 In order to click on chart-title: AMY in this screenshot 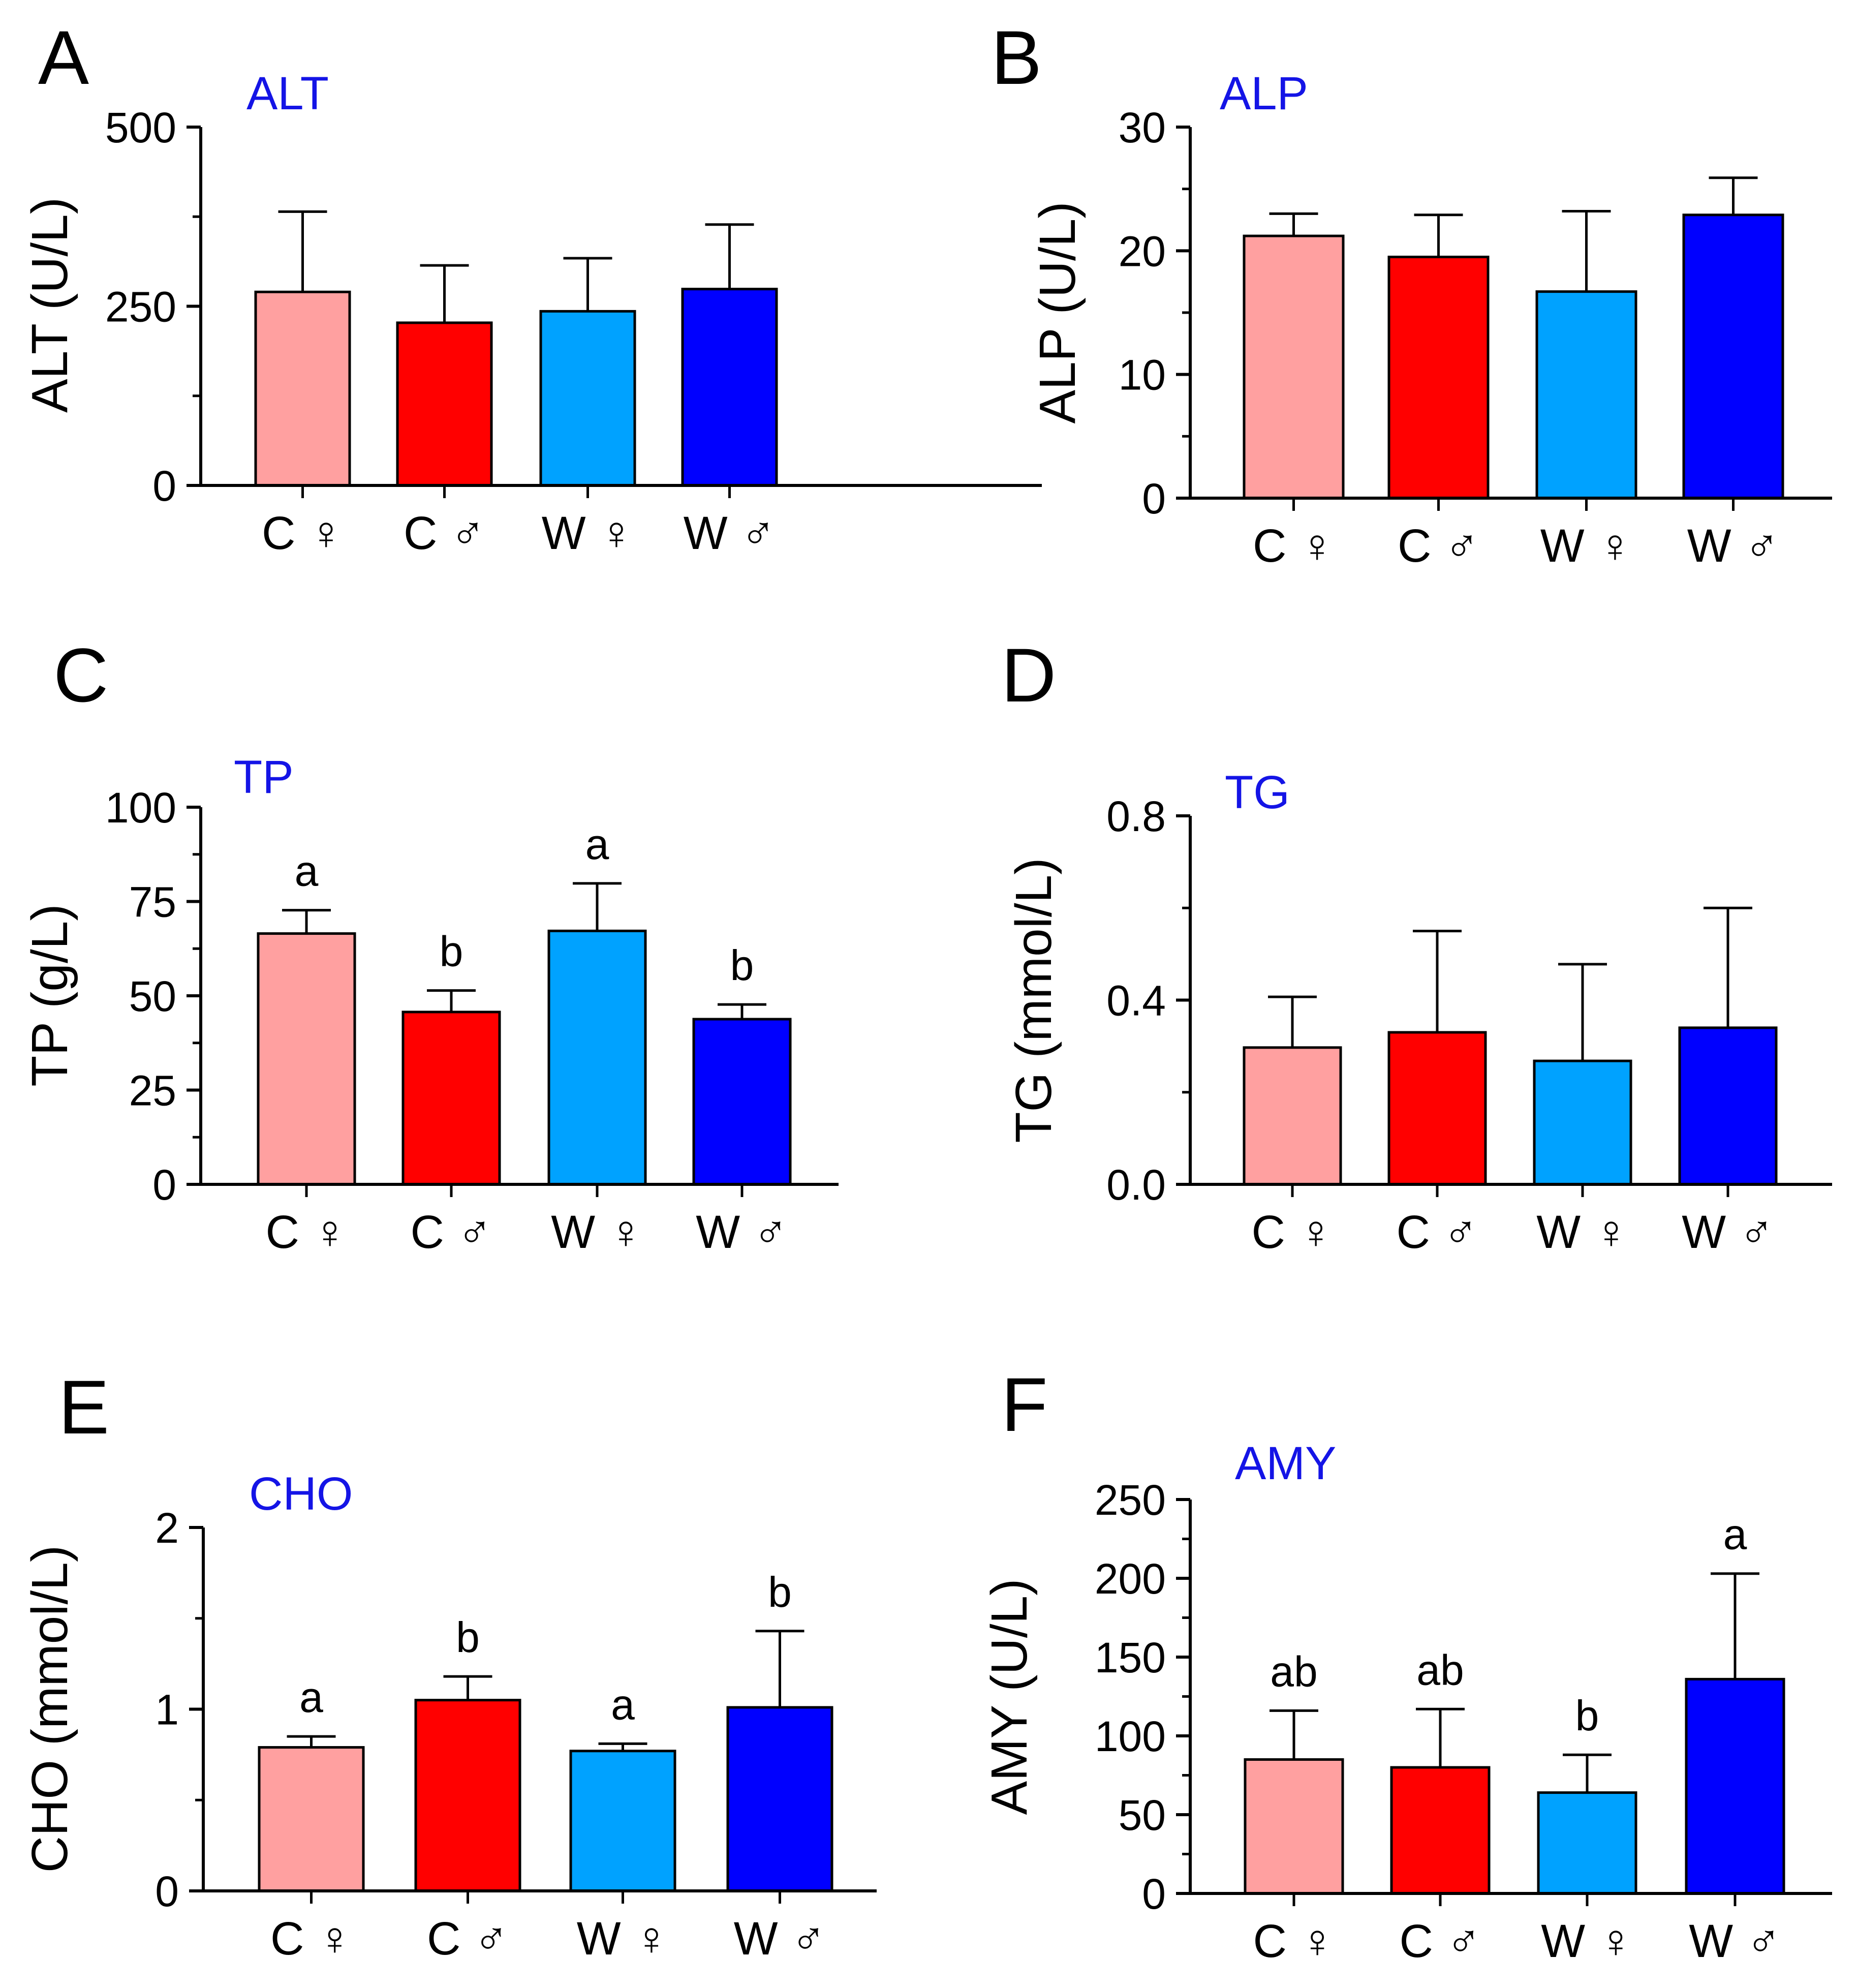, I will do `click(1285, 1464)`.